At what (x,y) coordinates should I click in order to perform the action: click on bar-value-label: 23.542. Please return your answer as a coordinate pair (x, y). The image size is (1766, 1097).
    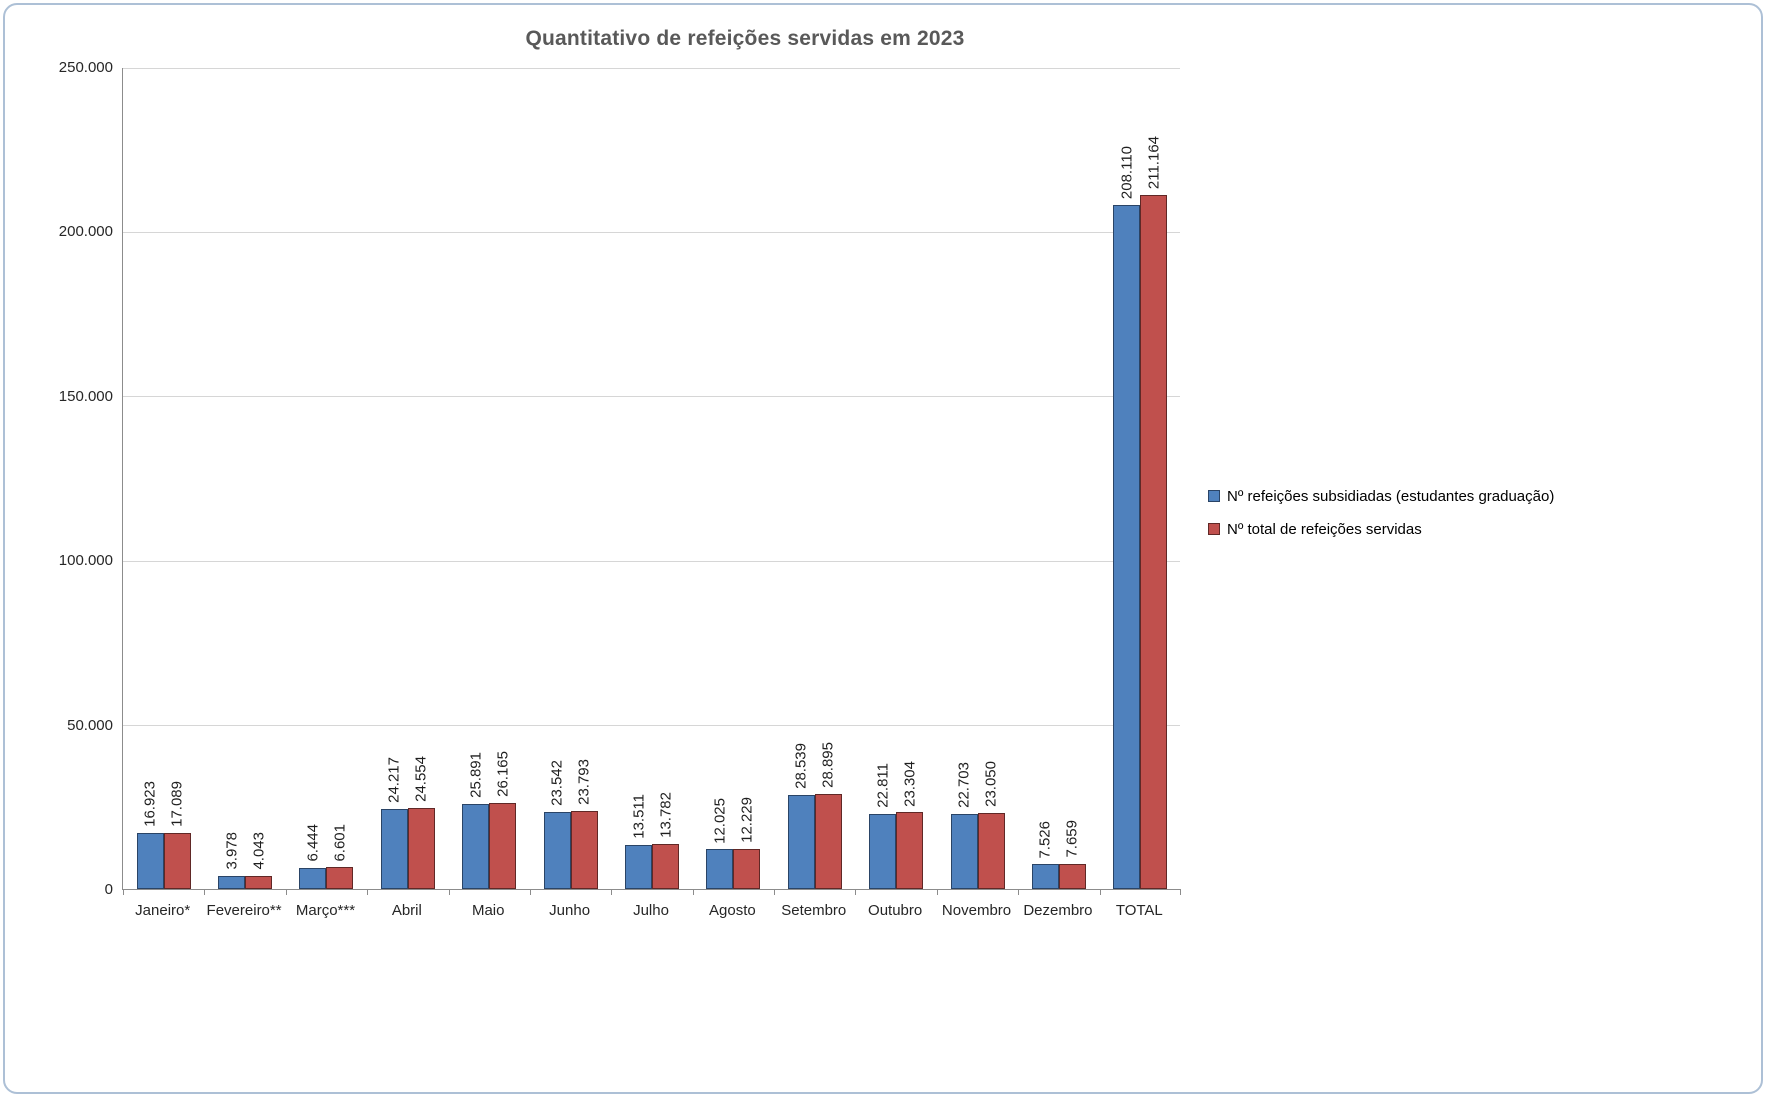
    Looking at the image, I should click on (557, 782).